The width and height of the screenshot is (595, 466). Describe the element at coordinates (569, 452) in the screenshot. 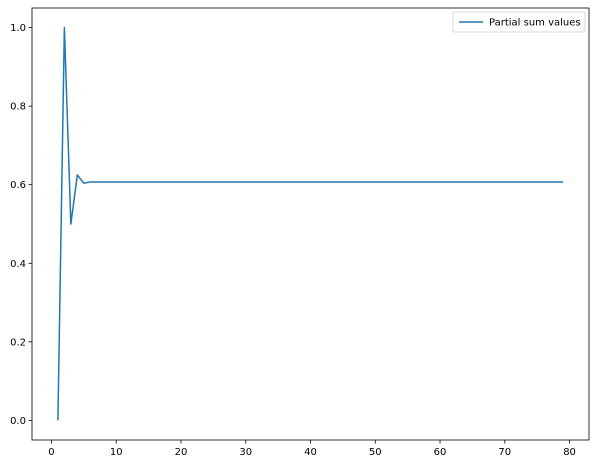

I see `x-tick-label: 80` at that location.